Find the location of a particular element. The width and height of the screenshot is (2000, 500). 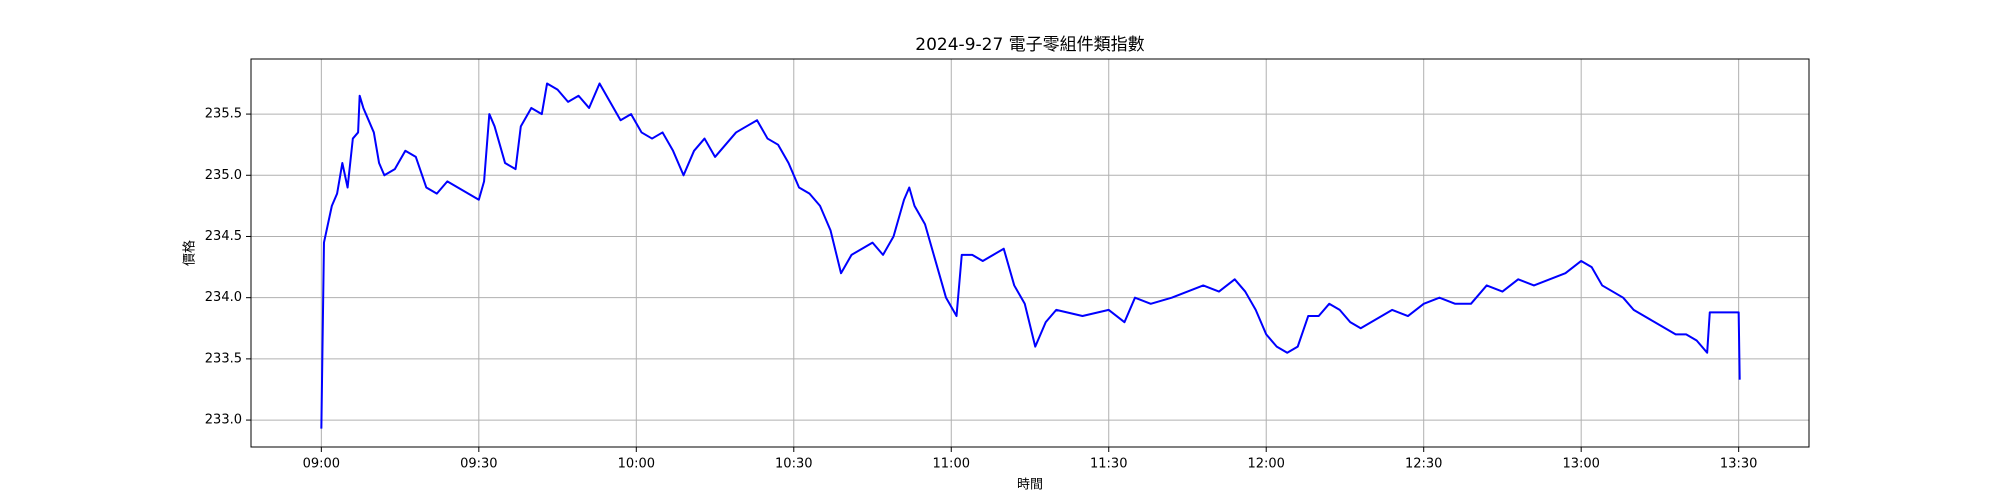

x-tick-label: 12:00 is located at coordinates (1265, 464).